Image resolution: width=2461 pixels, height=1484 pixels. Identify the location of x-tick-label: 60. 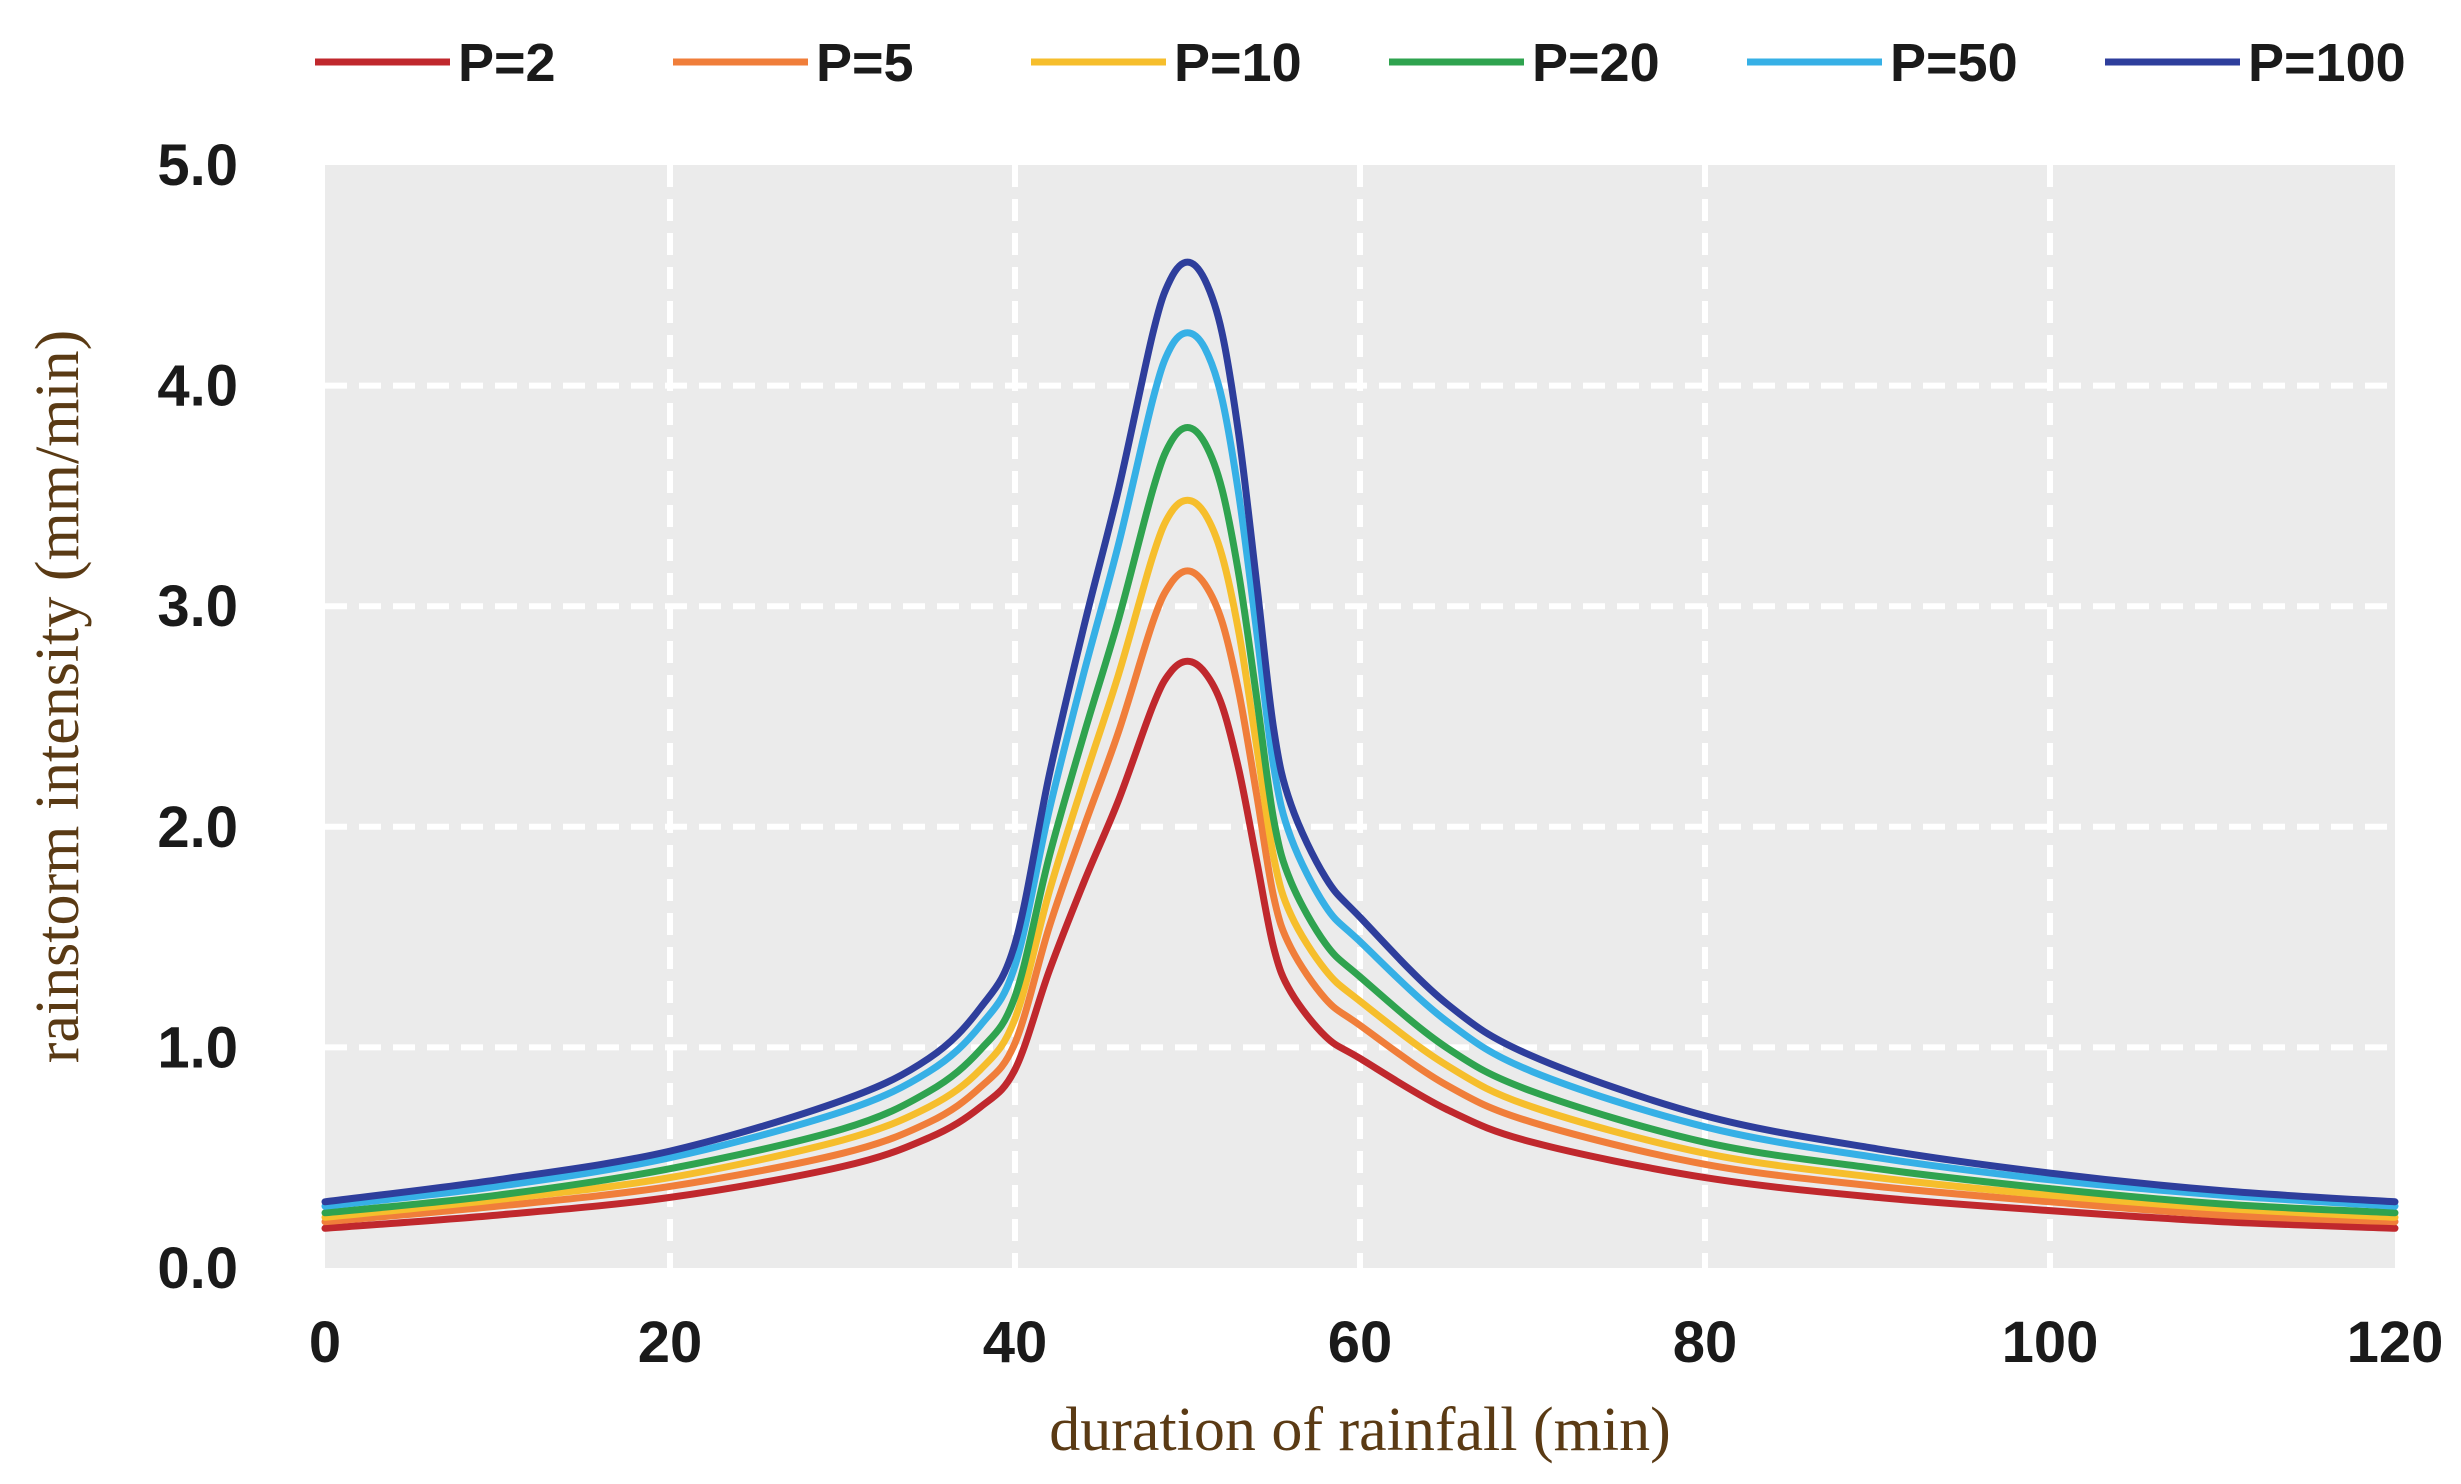
(1360, 1342).